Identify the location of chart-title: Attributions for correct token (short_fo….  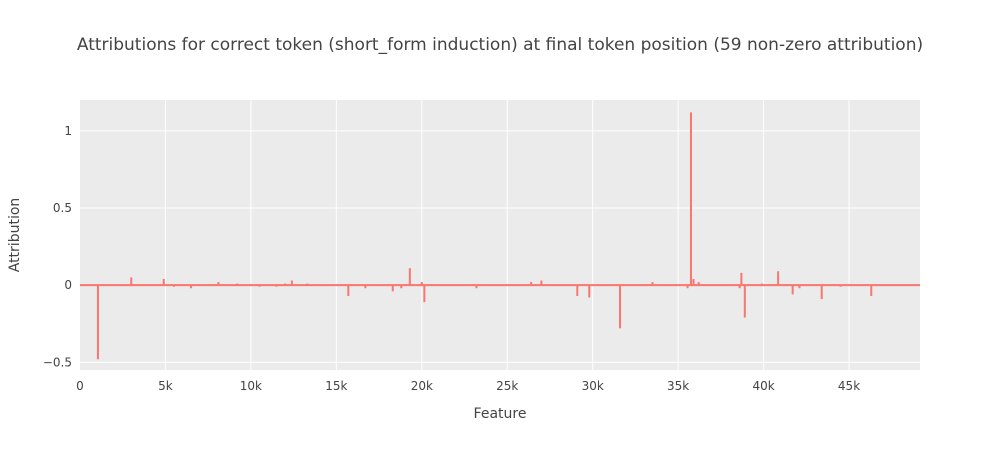
(500, 45).